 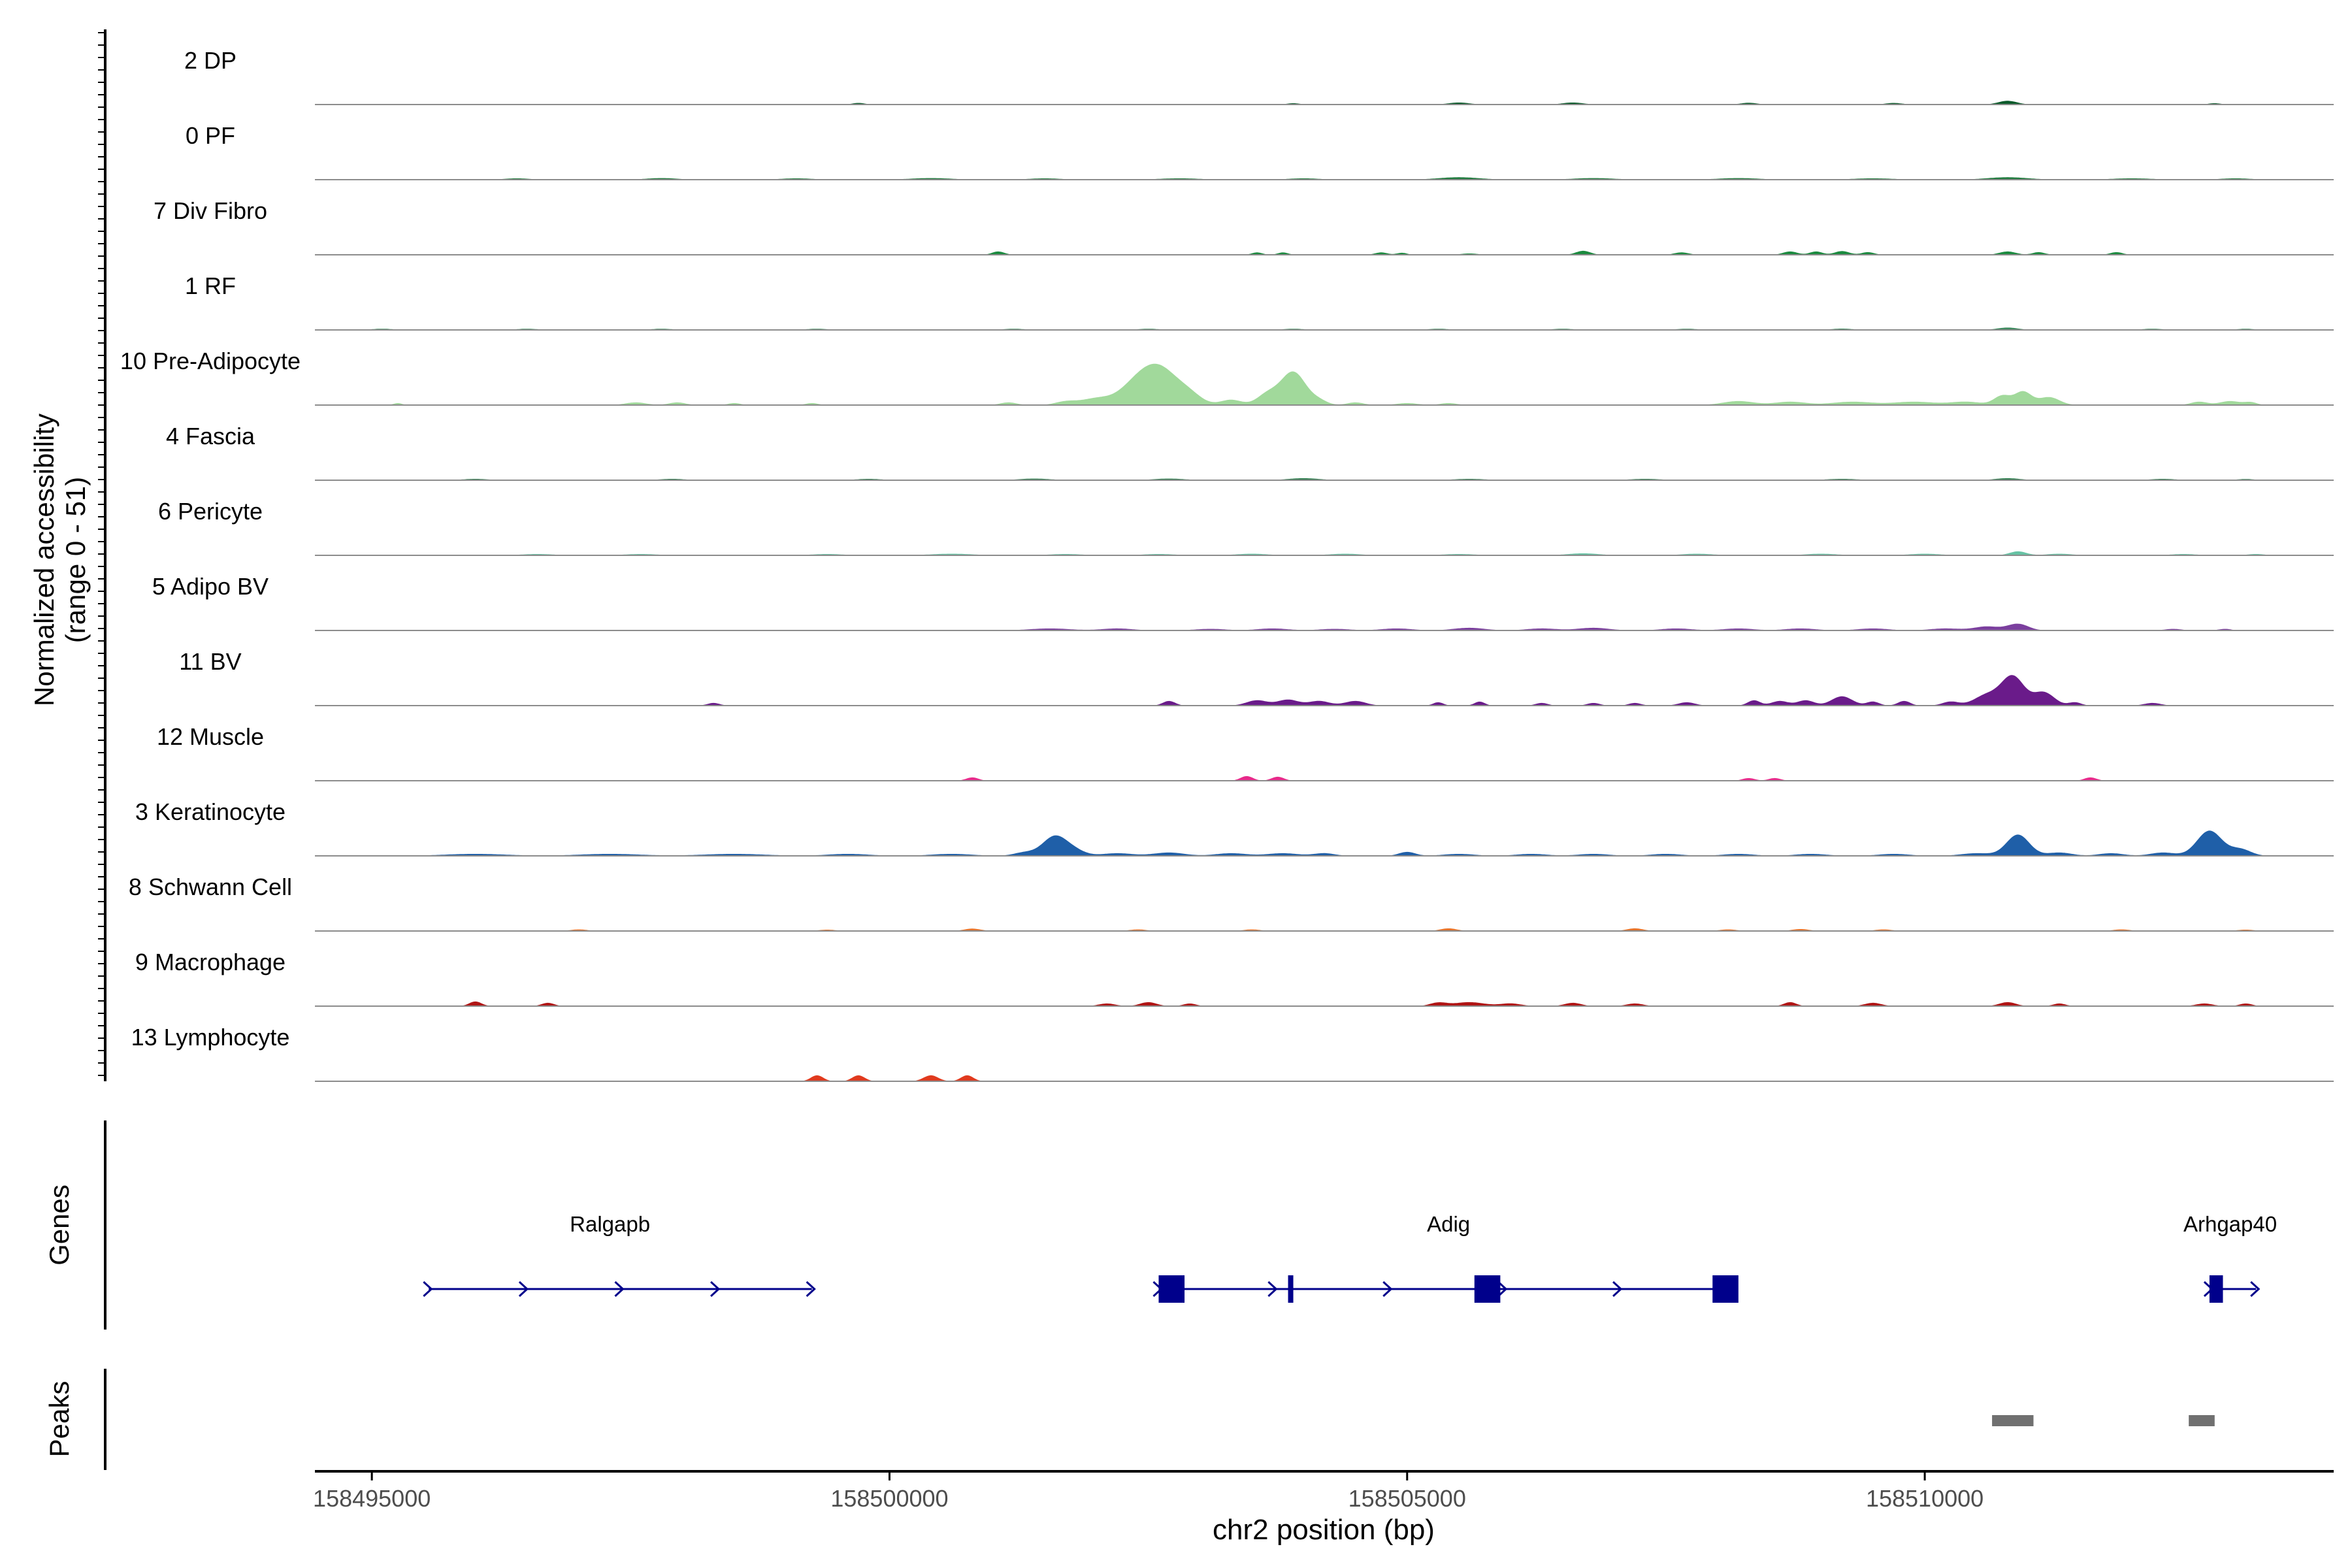 What do you see at coordinates (75, 560) in the screenshot?
I see `accessibility-axis-range: (range 0 - 51)` at bounding box center [75, 560].